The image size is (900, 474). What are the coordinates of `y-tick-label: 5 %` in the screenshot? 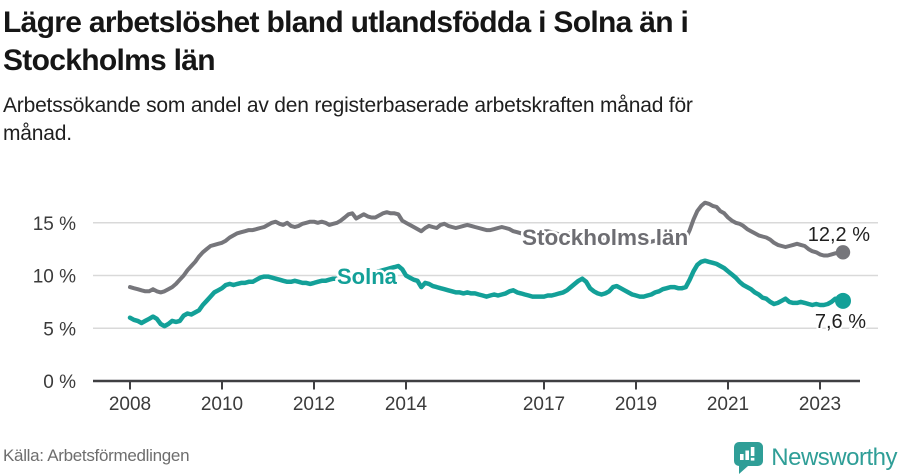 It's located at (59, 329).